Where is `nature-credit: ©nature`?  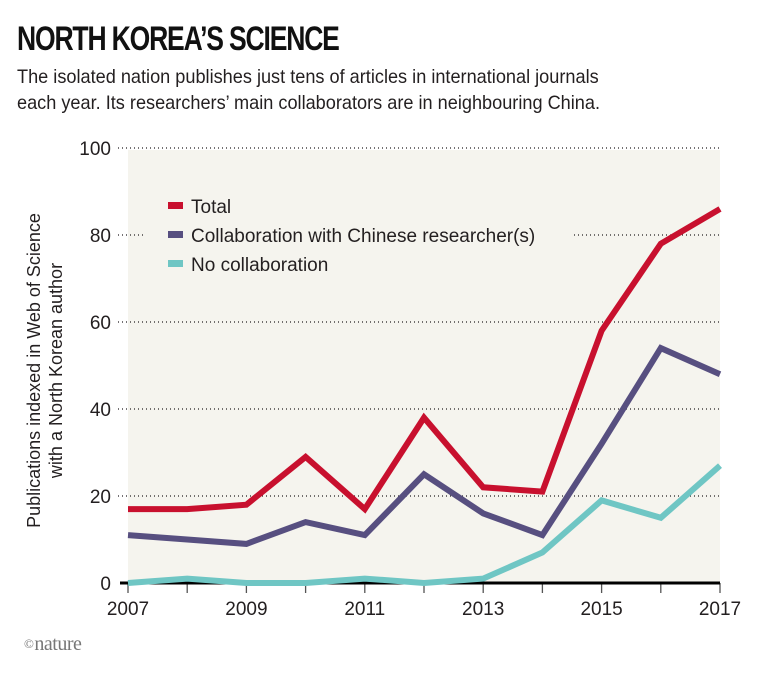 nature-credit: ©nature is located at coordinates (53, 644).